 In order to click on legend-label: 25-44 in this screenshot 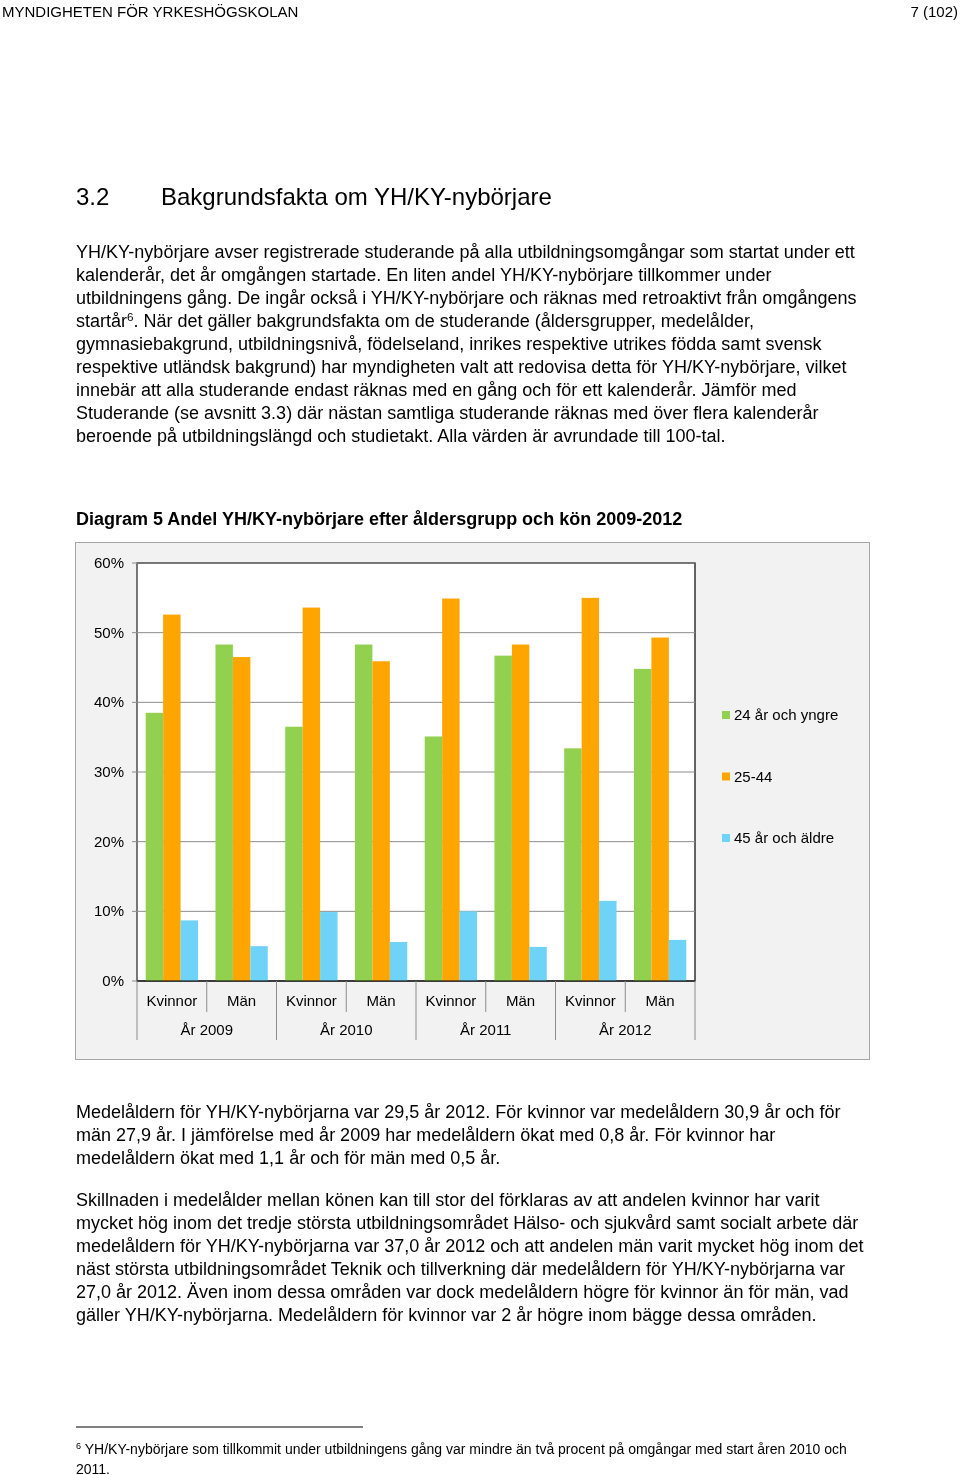, I will do `click(753, 776)`.